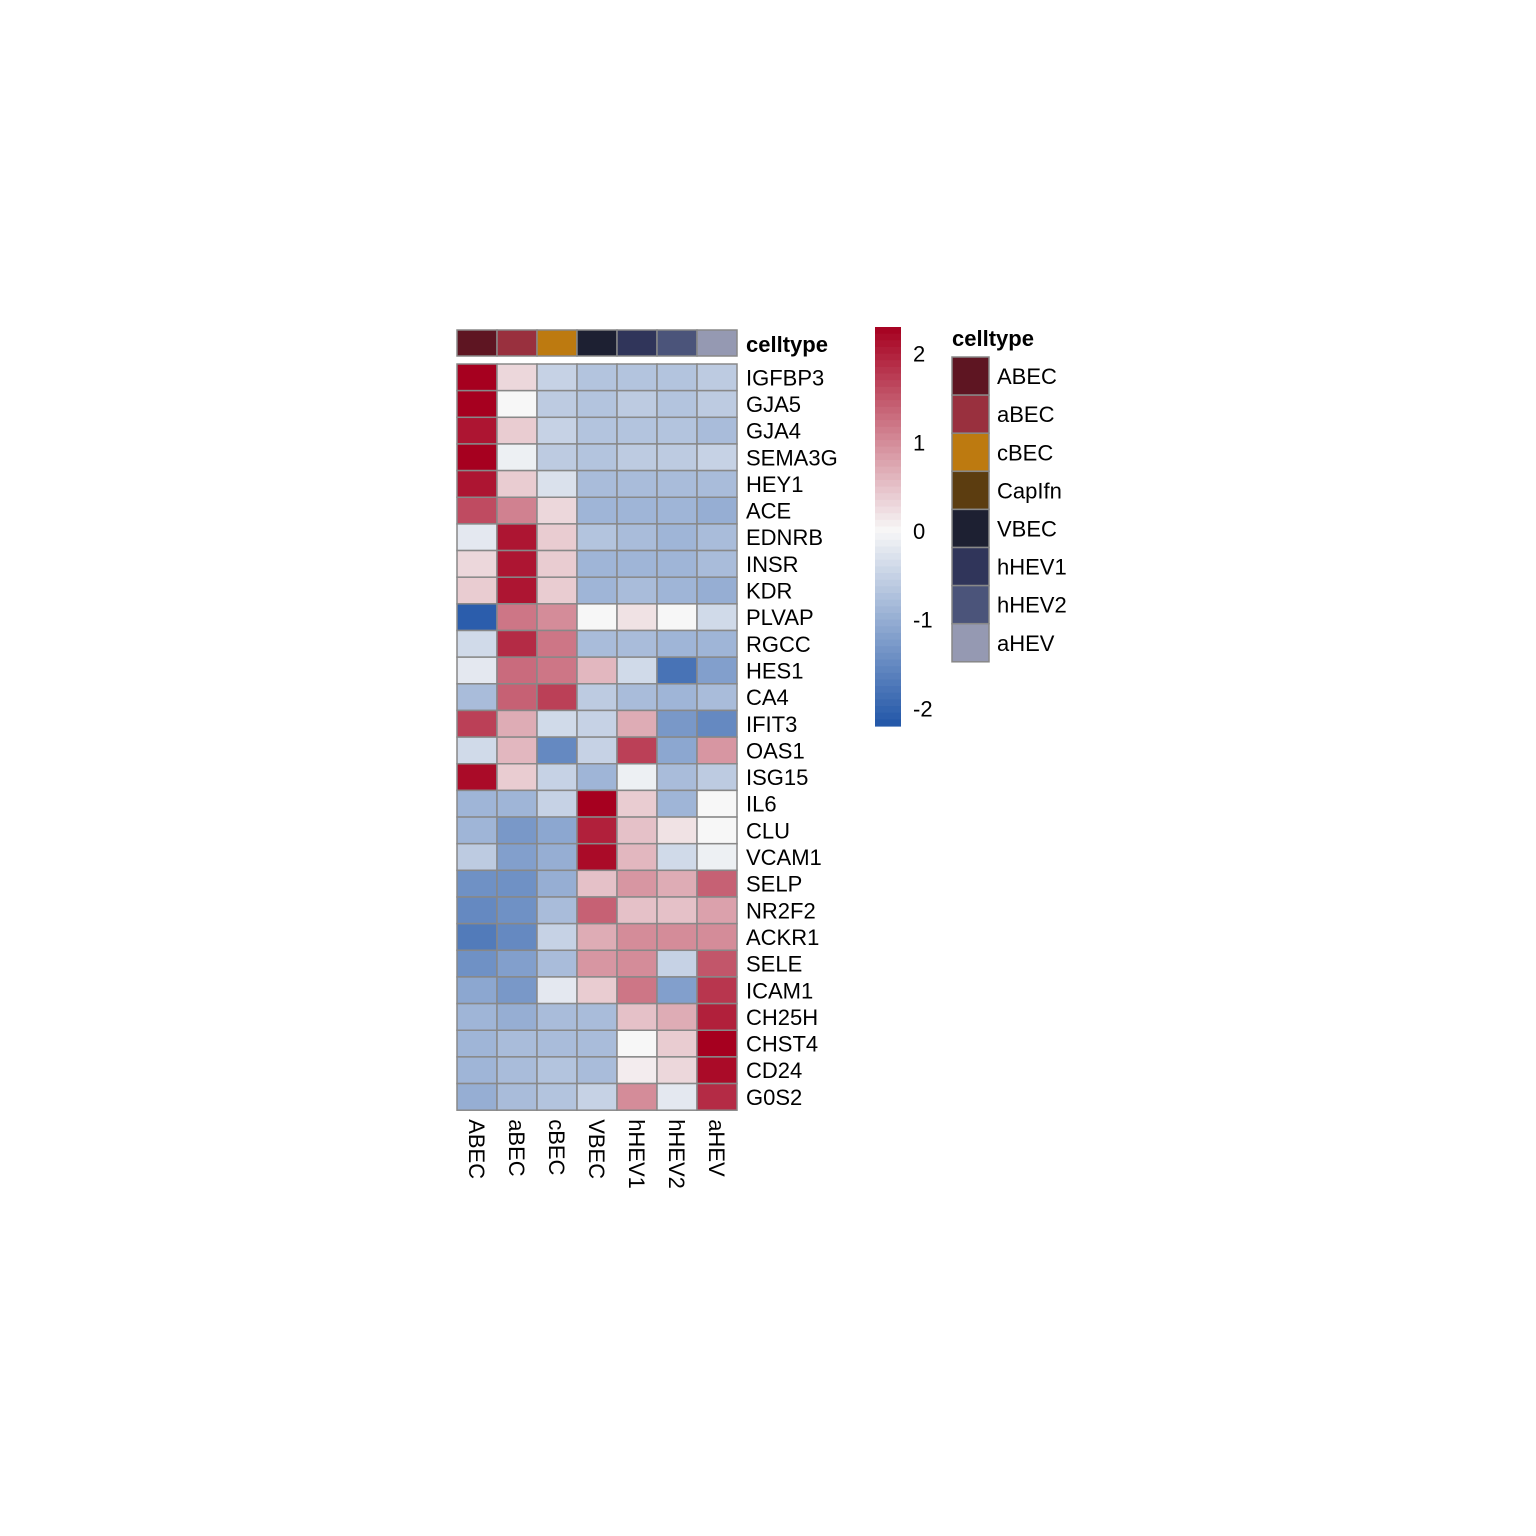 This screenshot has width=1536, height=1536. Describe the element at coordinates (761, 804) in the screenshot. I see `row-label: IL6` at that location.